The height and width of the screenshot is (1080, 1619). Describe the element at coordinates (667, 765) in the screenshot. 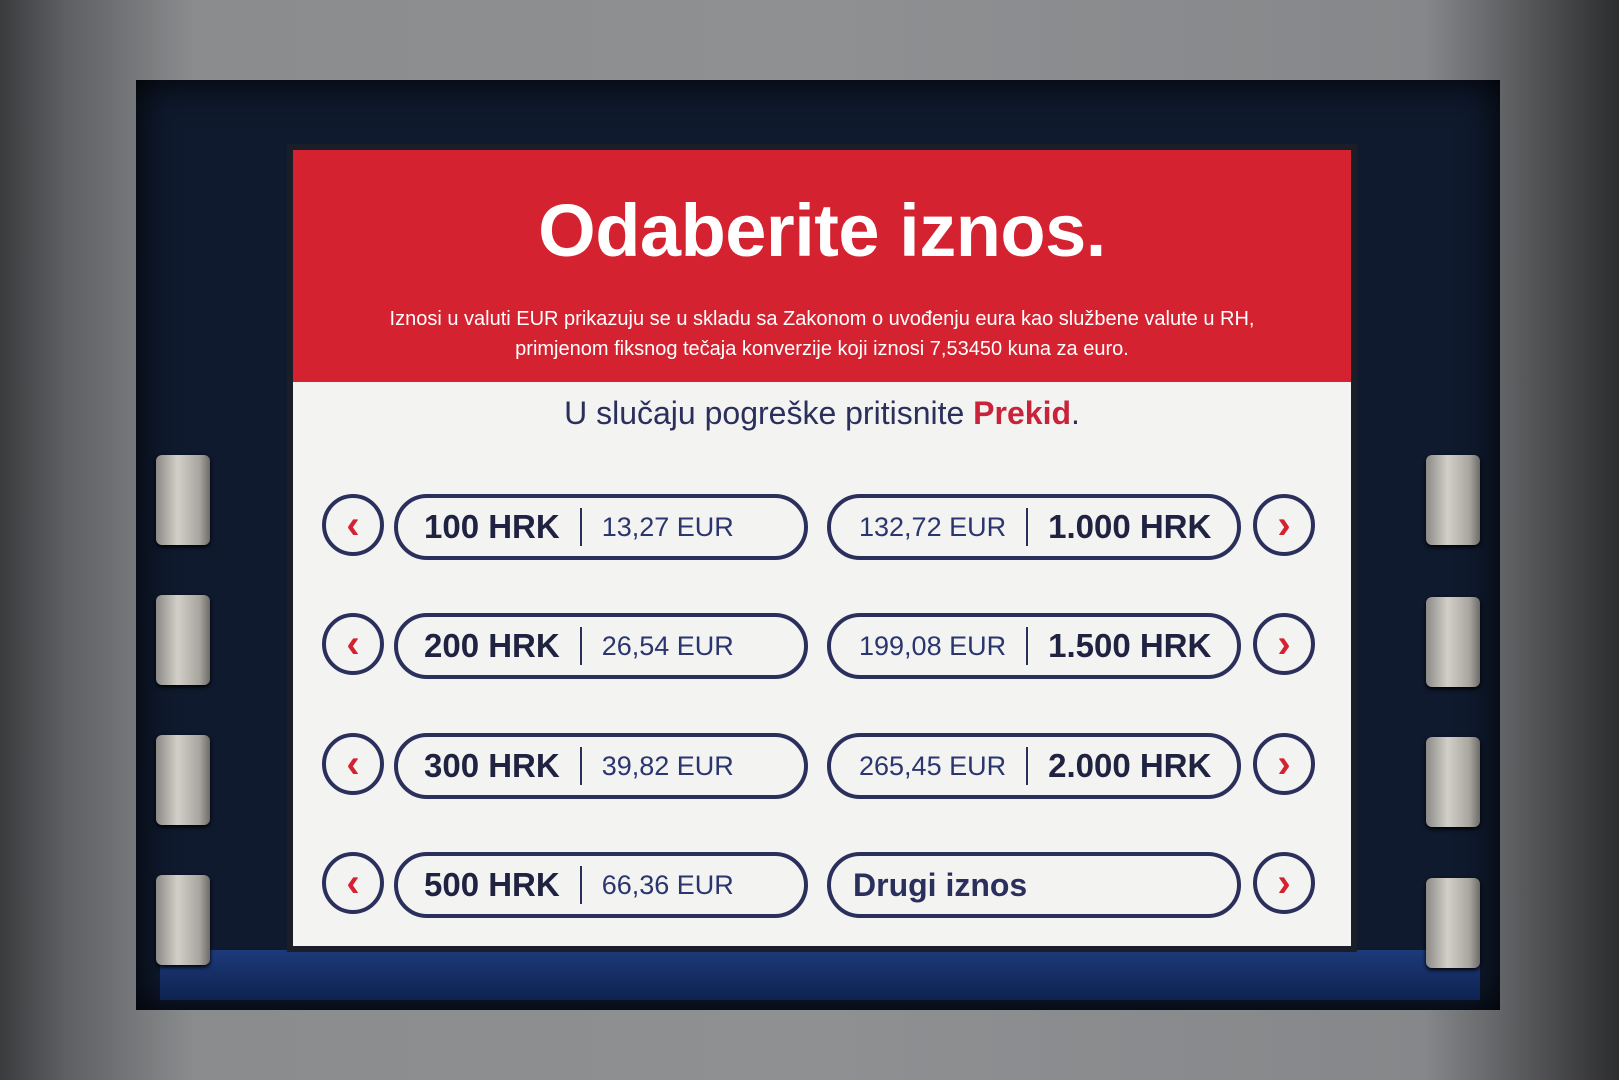

I see `eur-amount: 39,82 EUR` at that location.